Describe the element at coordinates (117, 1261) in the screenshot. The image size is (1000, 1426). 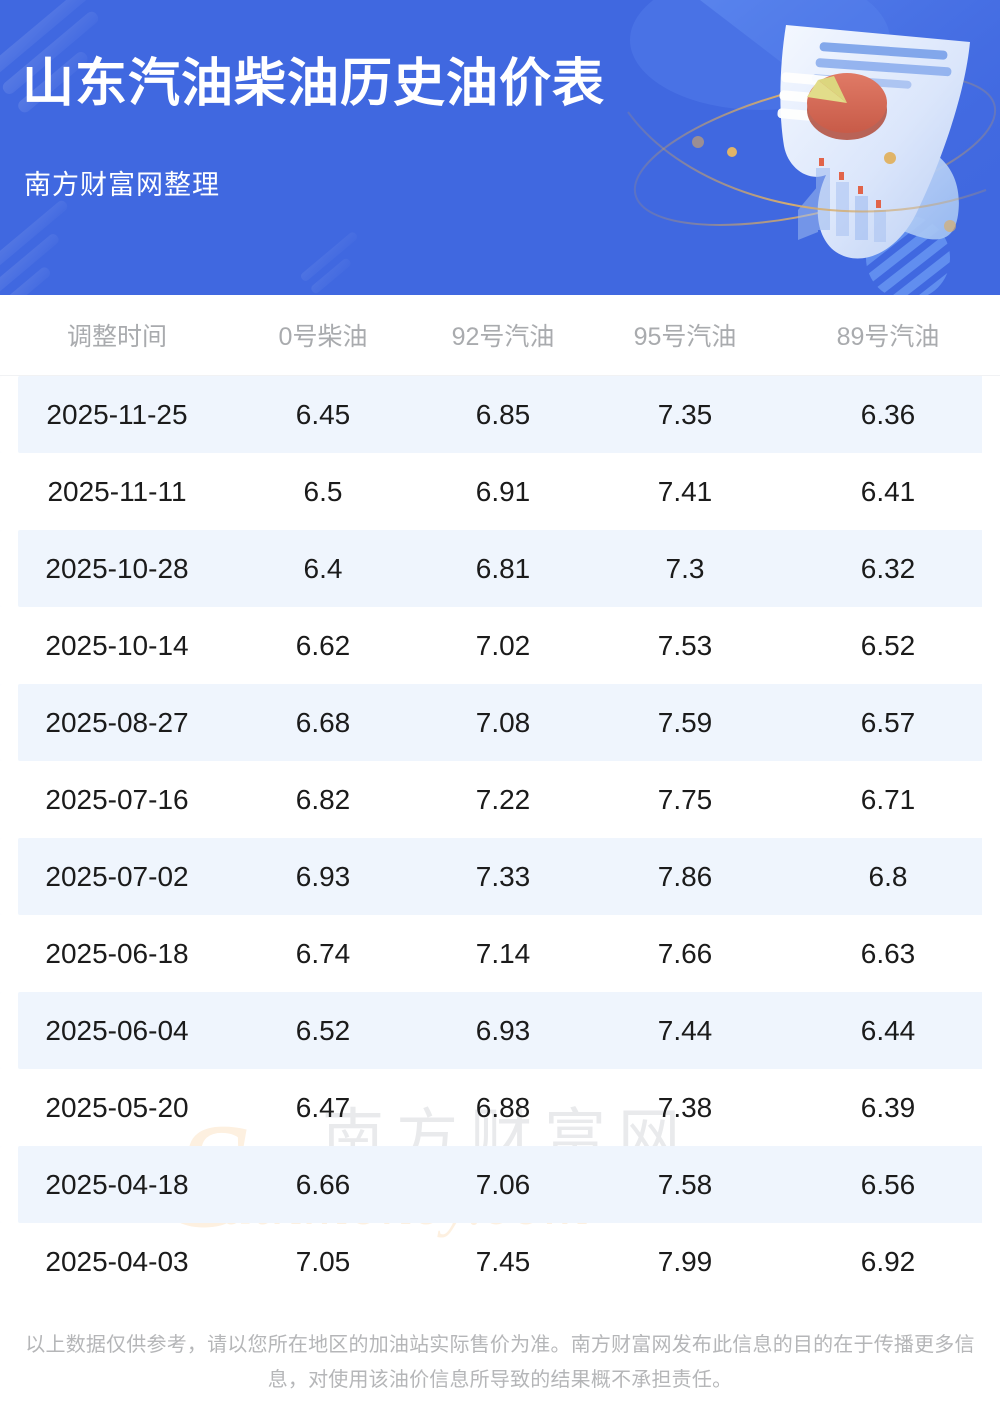
I see `cell-date: 2025-04-03` at that location.